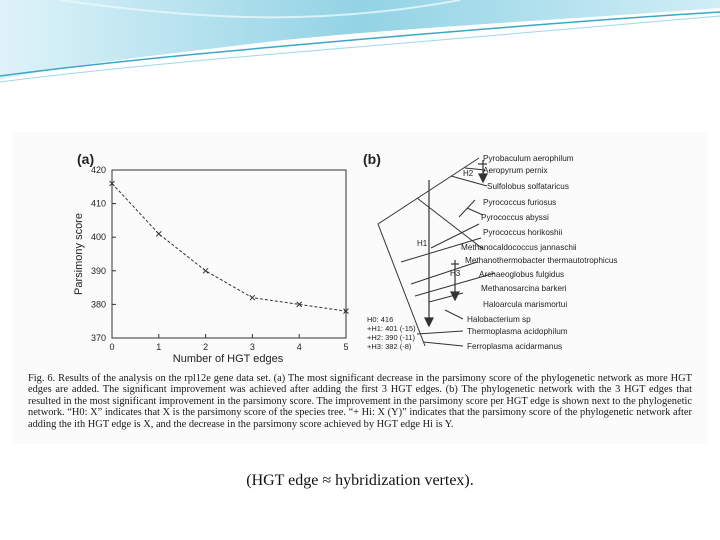 Image resolution: width=720 pixels, height=540 pixels. I want to click on taxon-label: Methanosarcina barkeri, so click(524, 288).